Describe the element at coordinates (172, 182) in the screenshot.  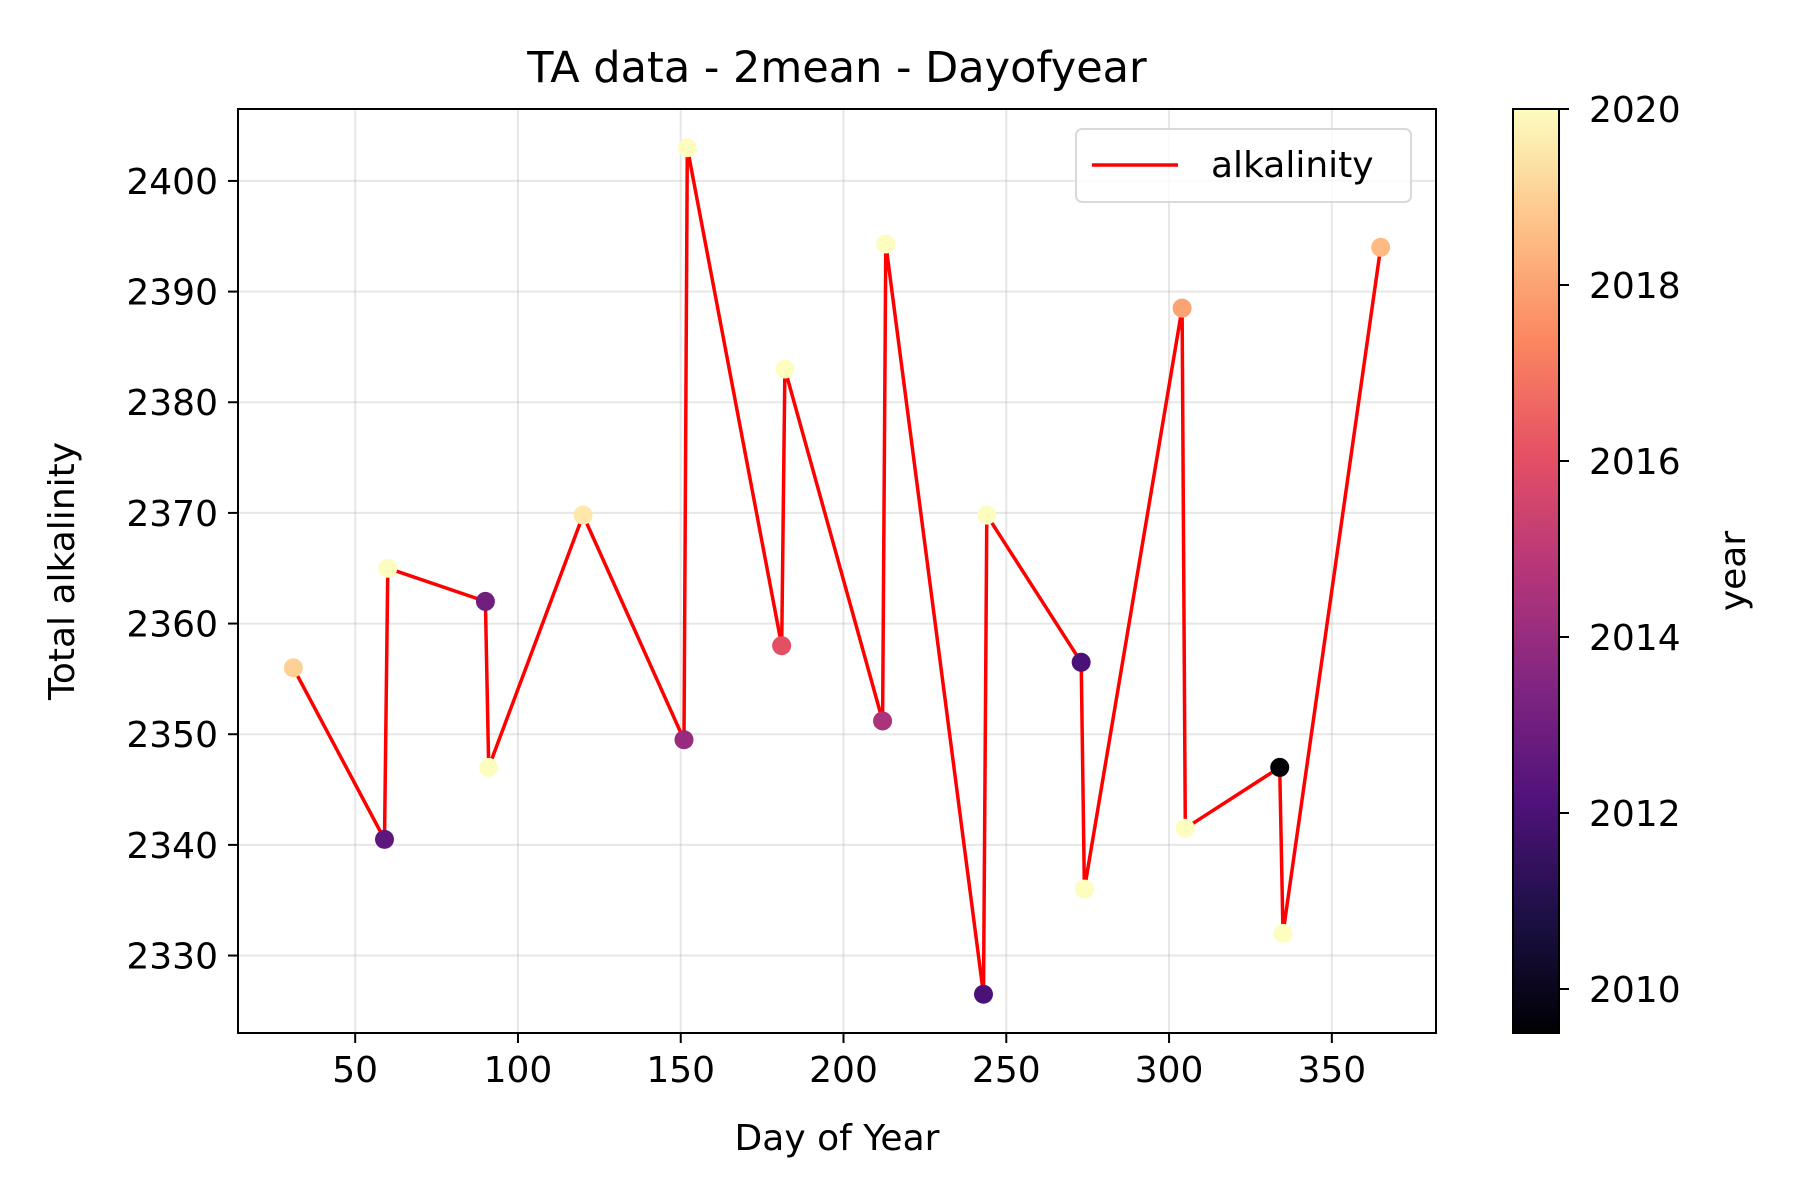
I see `y-tick-label: 2400` at that location.